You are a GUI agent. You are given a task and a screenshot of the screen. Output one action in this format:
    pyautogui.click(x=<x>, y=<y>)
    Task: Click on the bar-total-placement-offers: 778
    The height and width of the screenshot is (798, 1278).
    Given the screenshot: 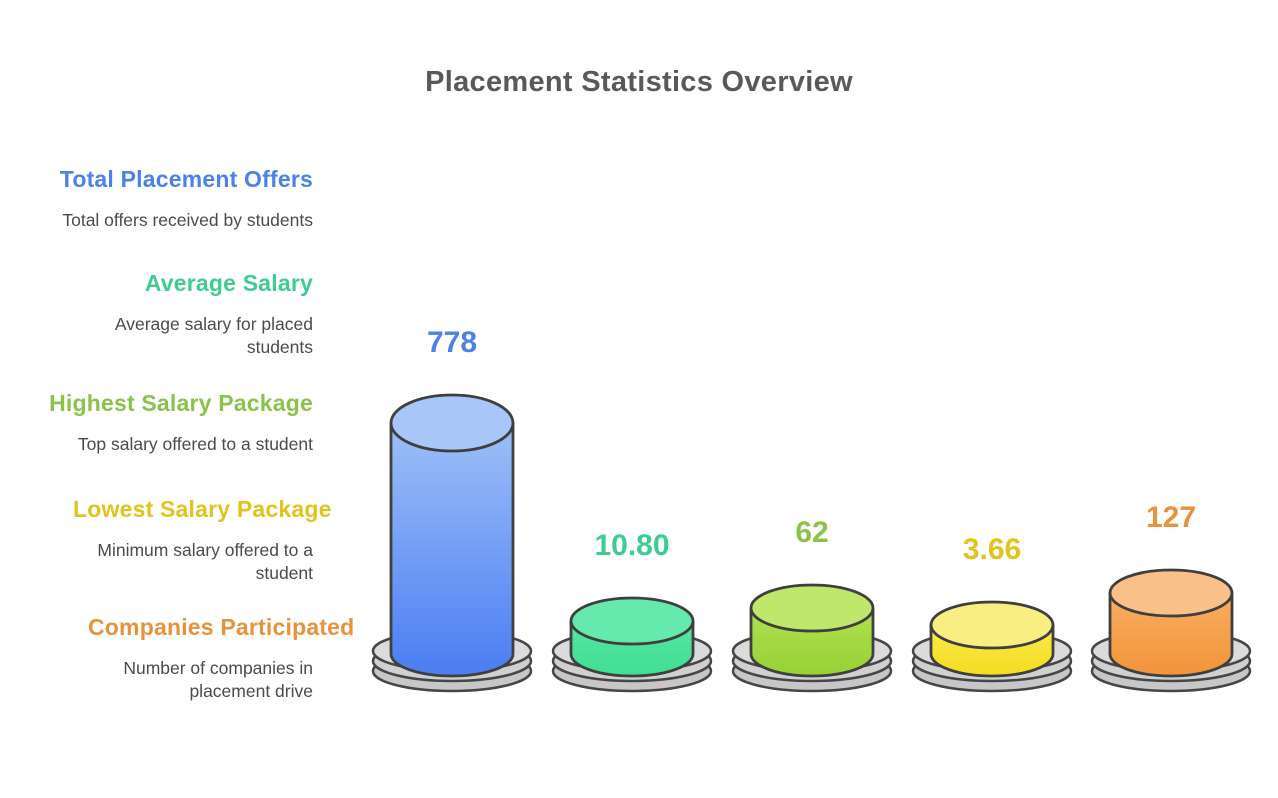 What is the action you would take?
    pyautogui.click(x=452, y=509)
    